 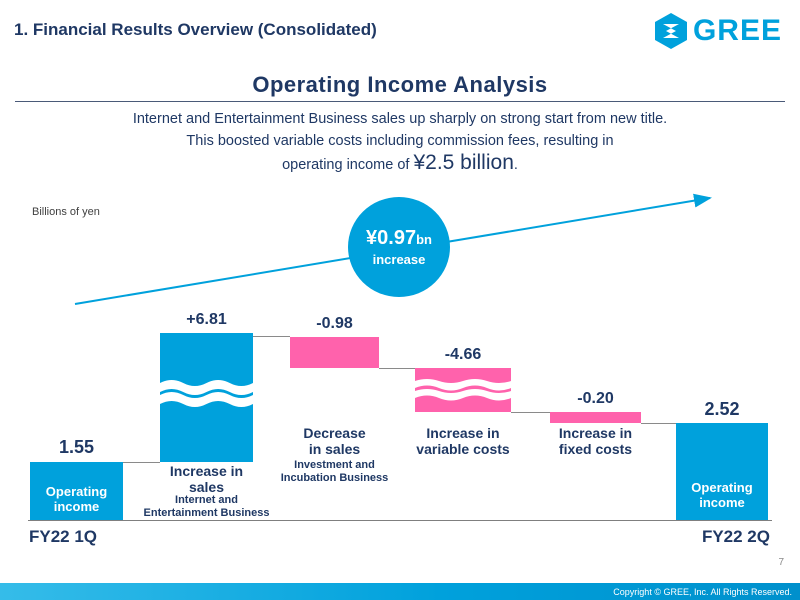 I want to click on waterfall-bar-operating-income-2q: Operating income, so click(x=722, y=471).